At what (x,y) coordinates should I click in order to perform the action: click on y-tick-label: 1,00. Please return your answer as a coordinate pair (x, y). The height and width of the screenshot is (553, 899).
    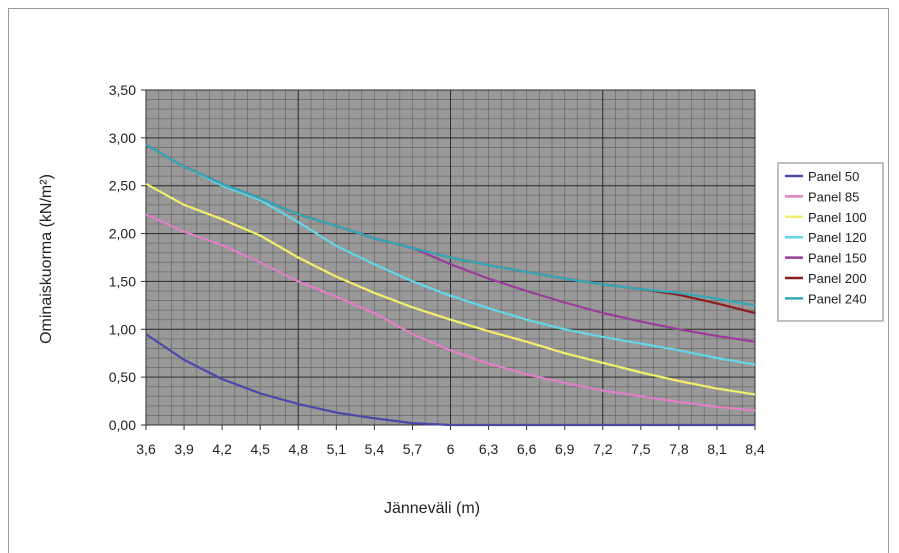
    Looking at the image, I should click on (122, 329).